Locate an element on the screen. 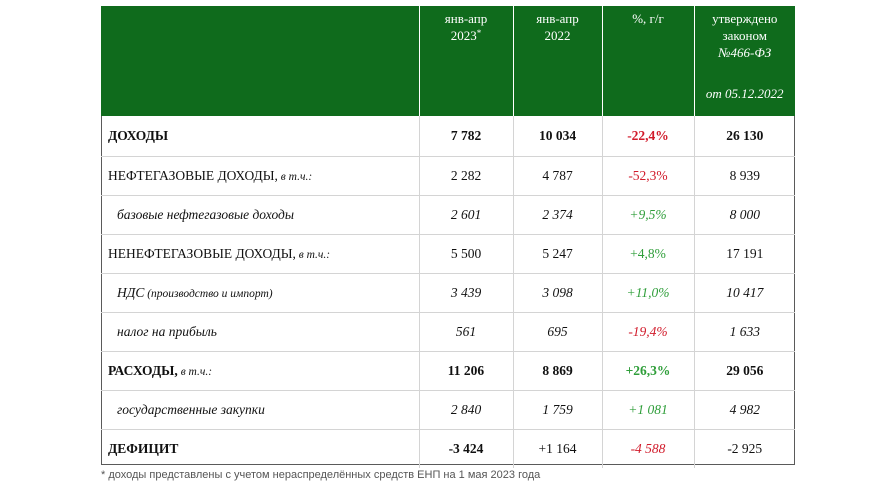 This screenshot has height=486, width=879. row-label: базовые нефтегазовые доходы is located at coordinates (260, 215).